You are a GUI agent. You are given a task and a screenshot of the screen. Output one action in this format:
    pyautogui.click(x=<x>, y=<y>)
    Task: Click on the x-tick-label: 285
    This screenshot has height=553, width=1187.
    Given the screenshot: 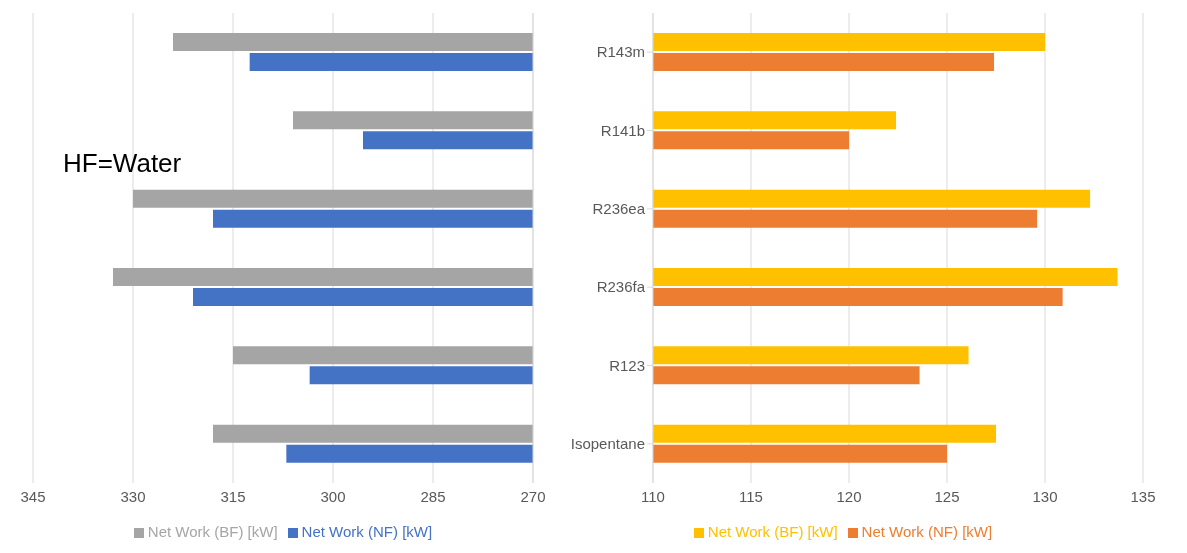 What is the action you would take?
    pyautogui.click(x=433, y=496)
    